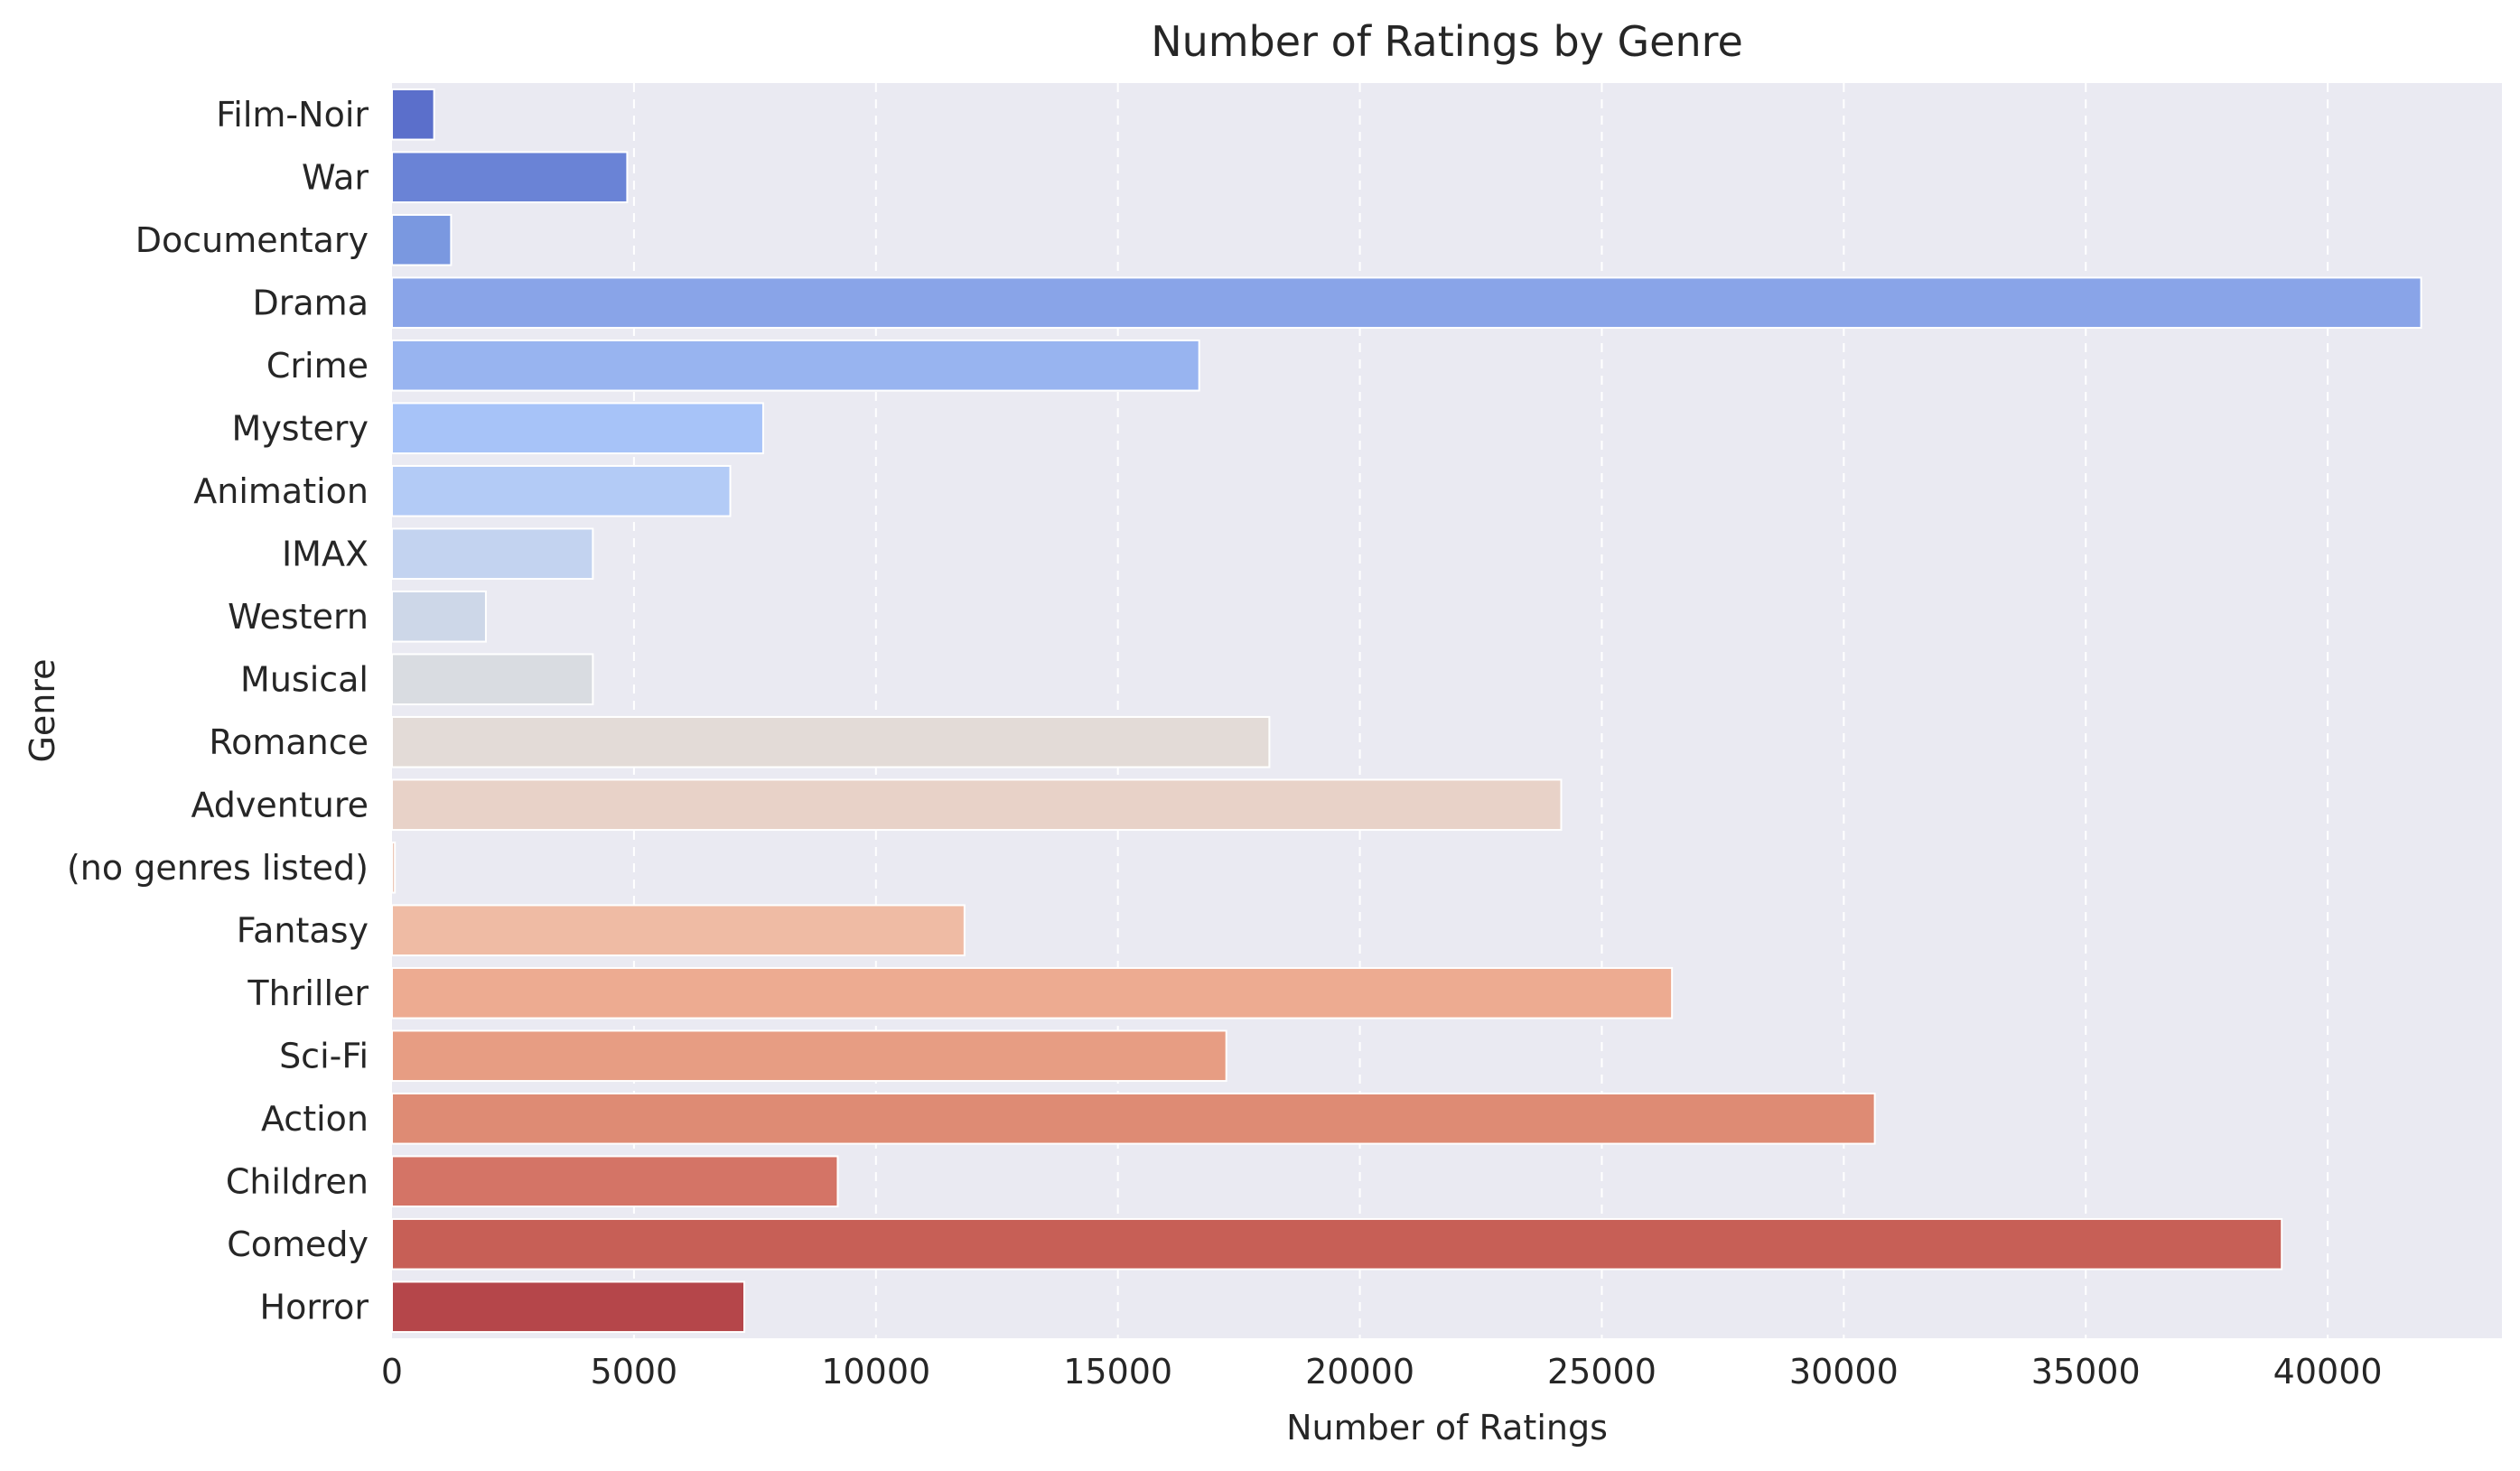 This screenshot has width=2520, height=1471. Describe the element at coordinates (493, 680) in the screenshot. I see `bar-musical` at that location.